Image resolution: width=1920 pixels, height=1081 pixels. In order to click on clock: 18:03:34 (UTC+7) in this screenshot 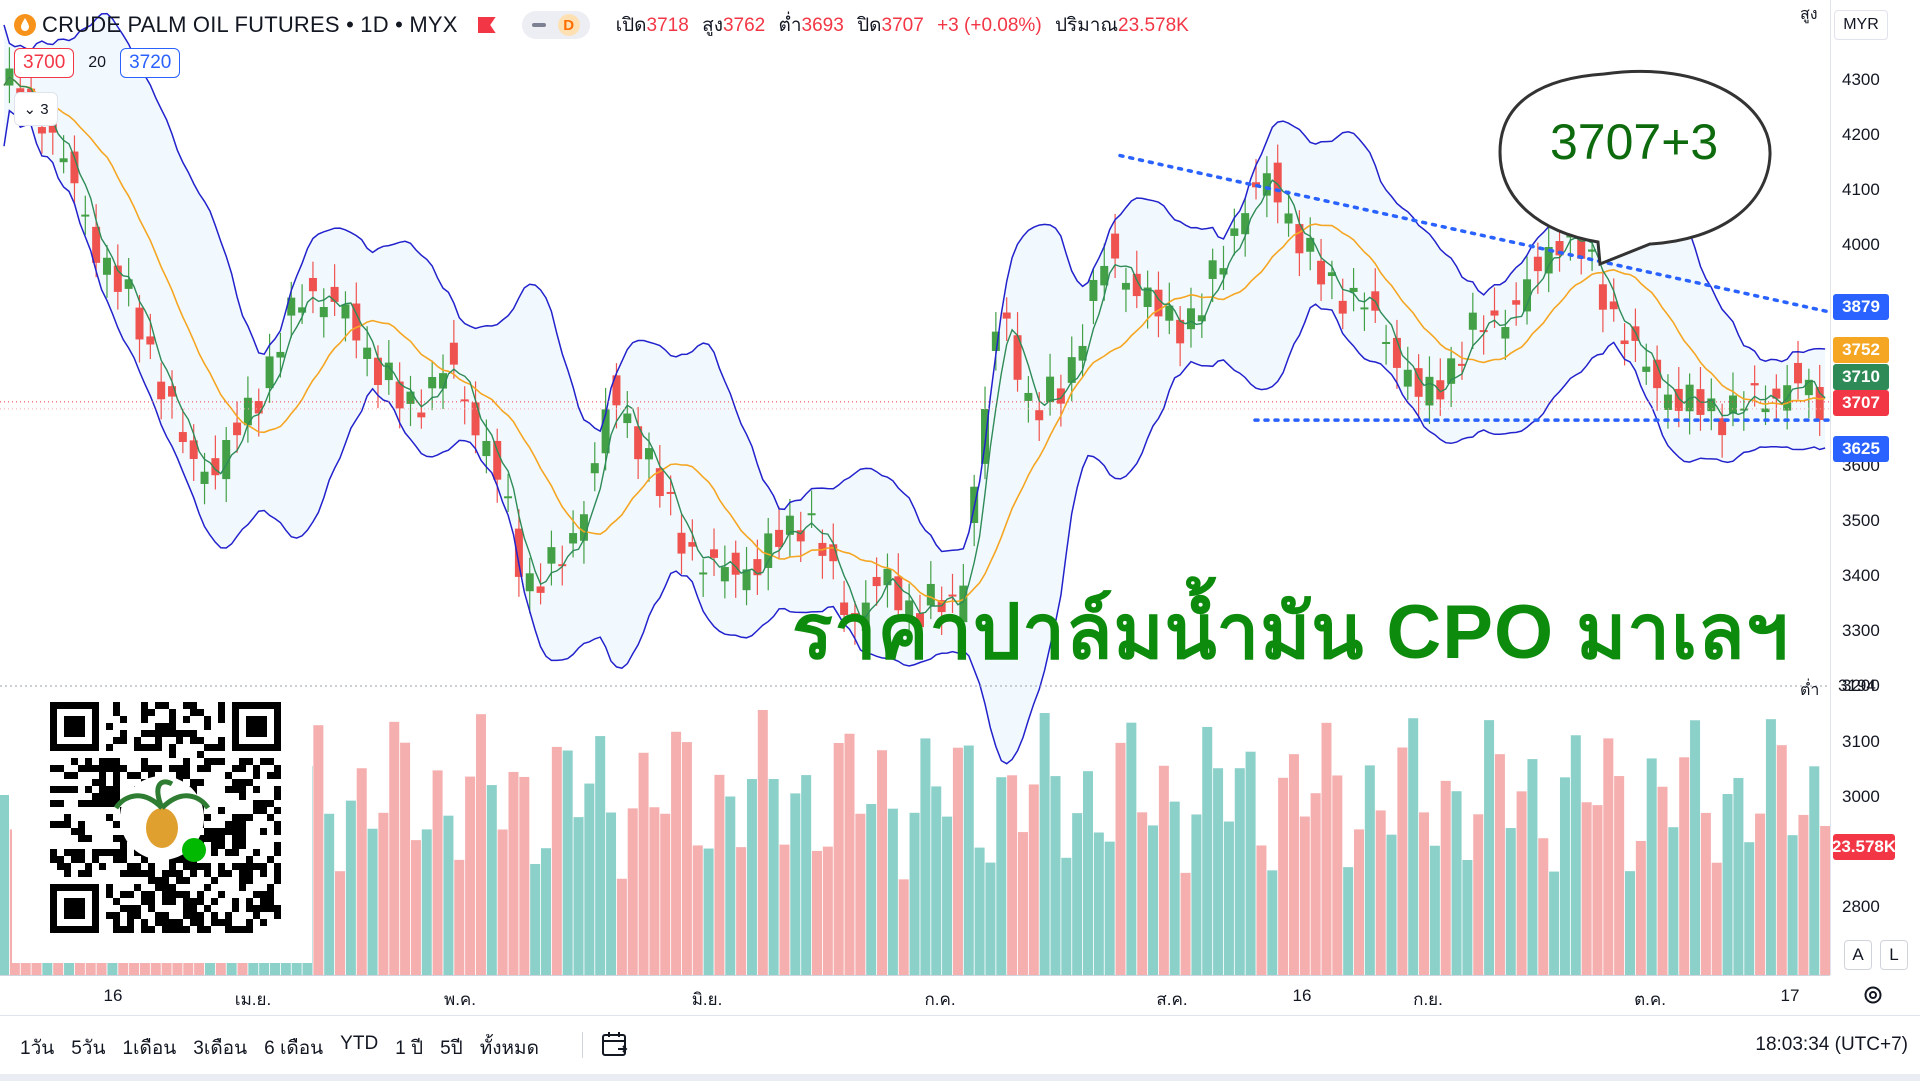, I will do `click(1831, 1044)`.